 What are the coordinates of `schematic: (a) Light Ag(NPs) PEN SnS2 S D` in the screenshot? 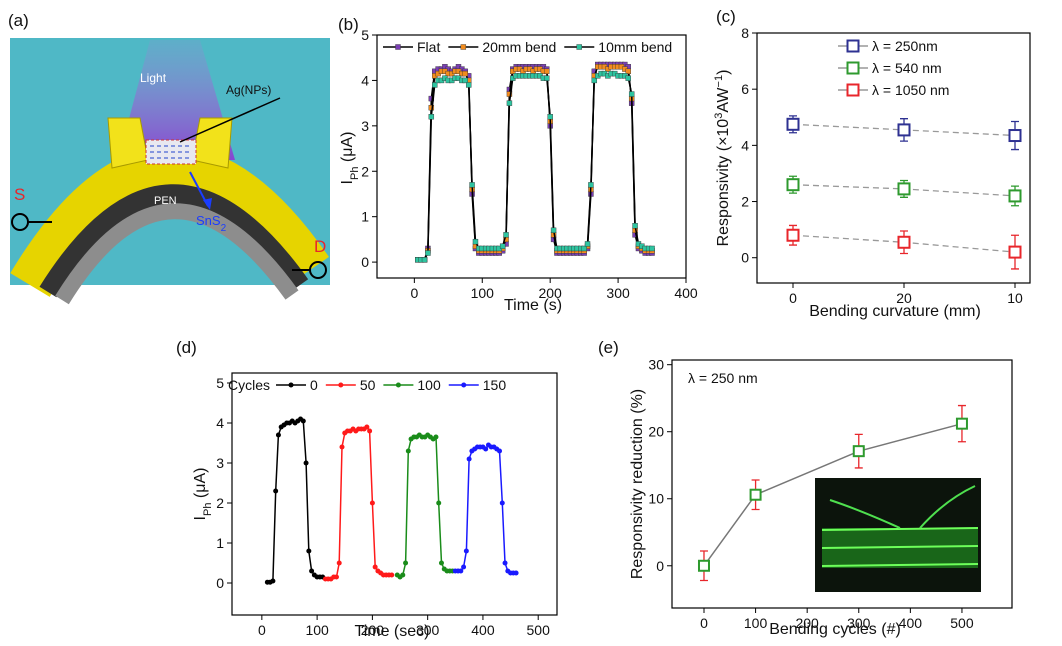 It's located at (169, 158).